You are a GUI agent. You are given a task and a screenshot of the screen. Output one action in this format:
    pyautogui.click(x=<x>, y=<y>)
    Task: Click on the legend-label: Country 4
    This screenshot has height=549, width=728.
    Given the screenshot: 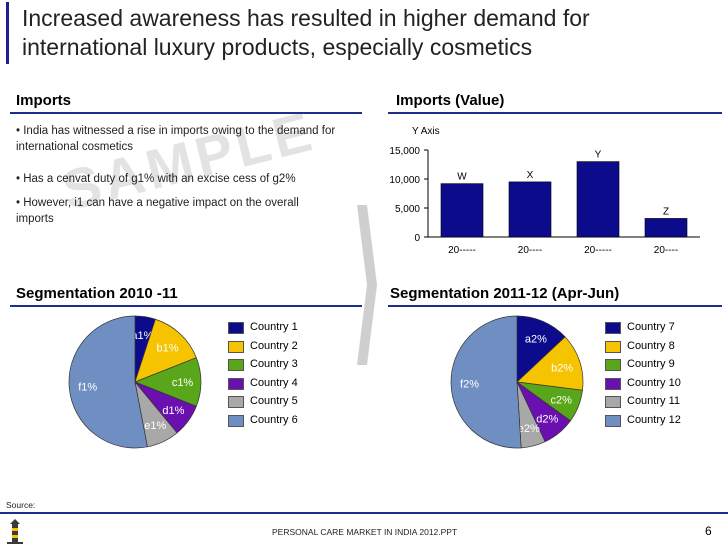 What is the action you would take?
    pyautogui.click(x=274, y=382)
    